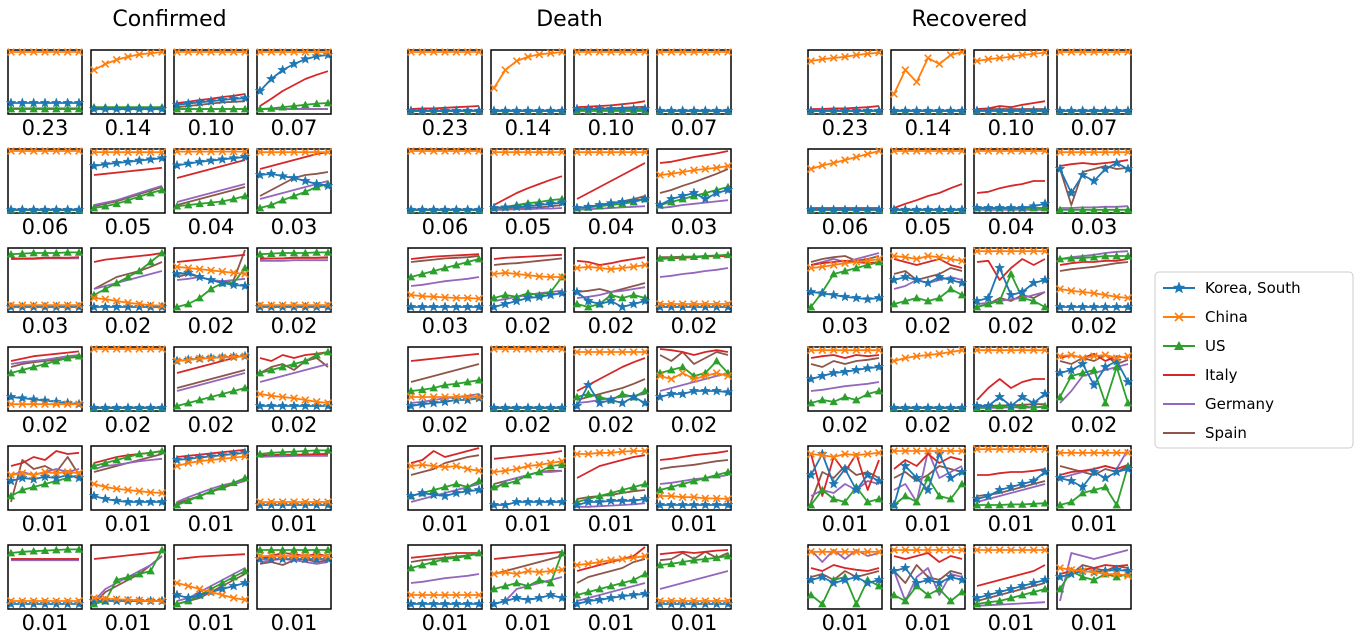 The height and width of the screenshot is (639, 1364). Describe the element at coordinates (845, 490) in the screenshot. I see `subplot: 0.01` at that location.